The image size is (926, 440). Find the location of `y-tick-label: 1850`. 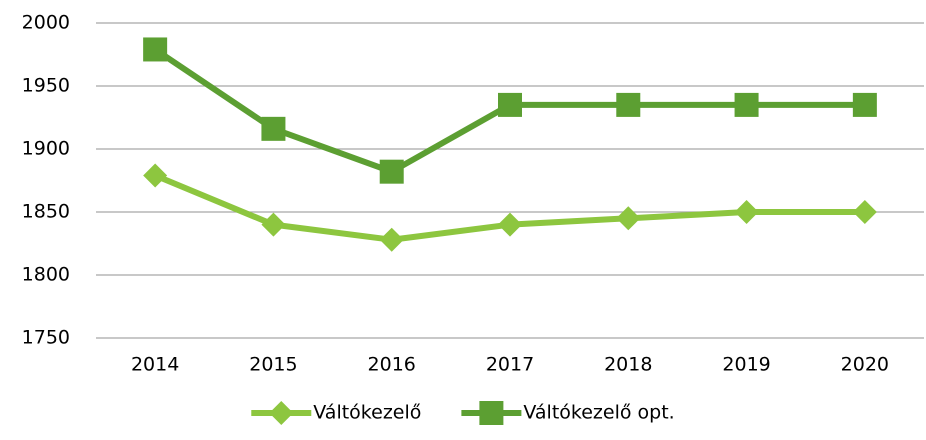

y-tick-label: 1850 is located at coordinates (46, 212).